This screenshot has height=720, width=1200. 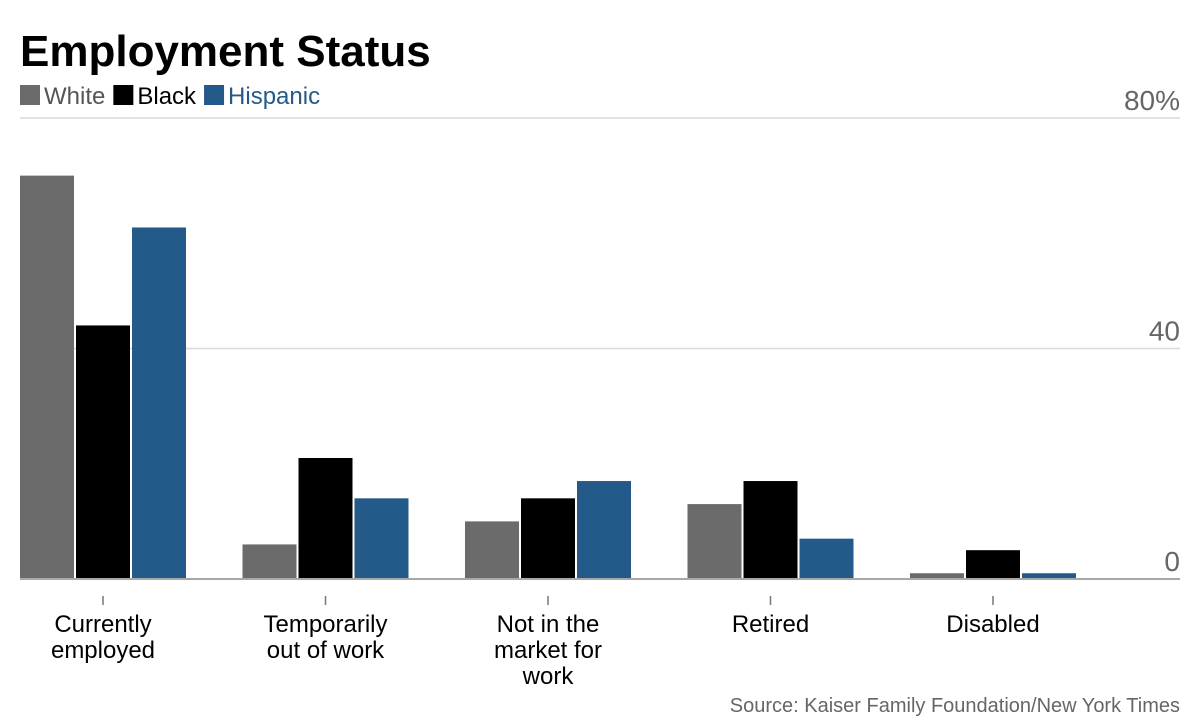 I want to click on x-category-label: Temporarily, so click(x=325, y=624).